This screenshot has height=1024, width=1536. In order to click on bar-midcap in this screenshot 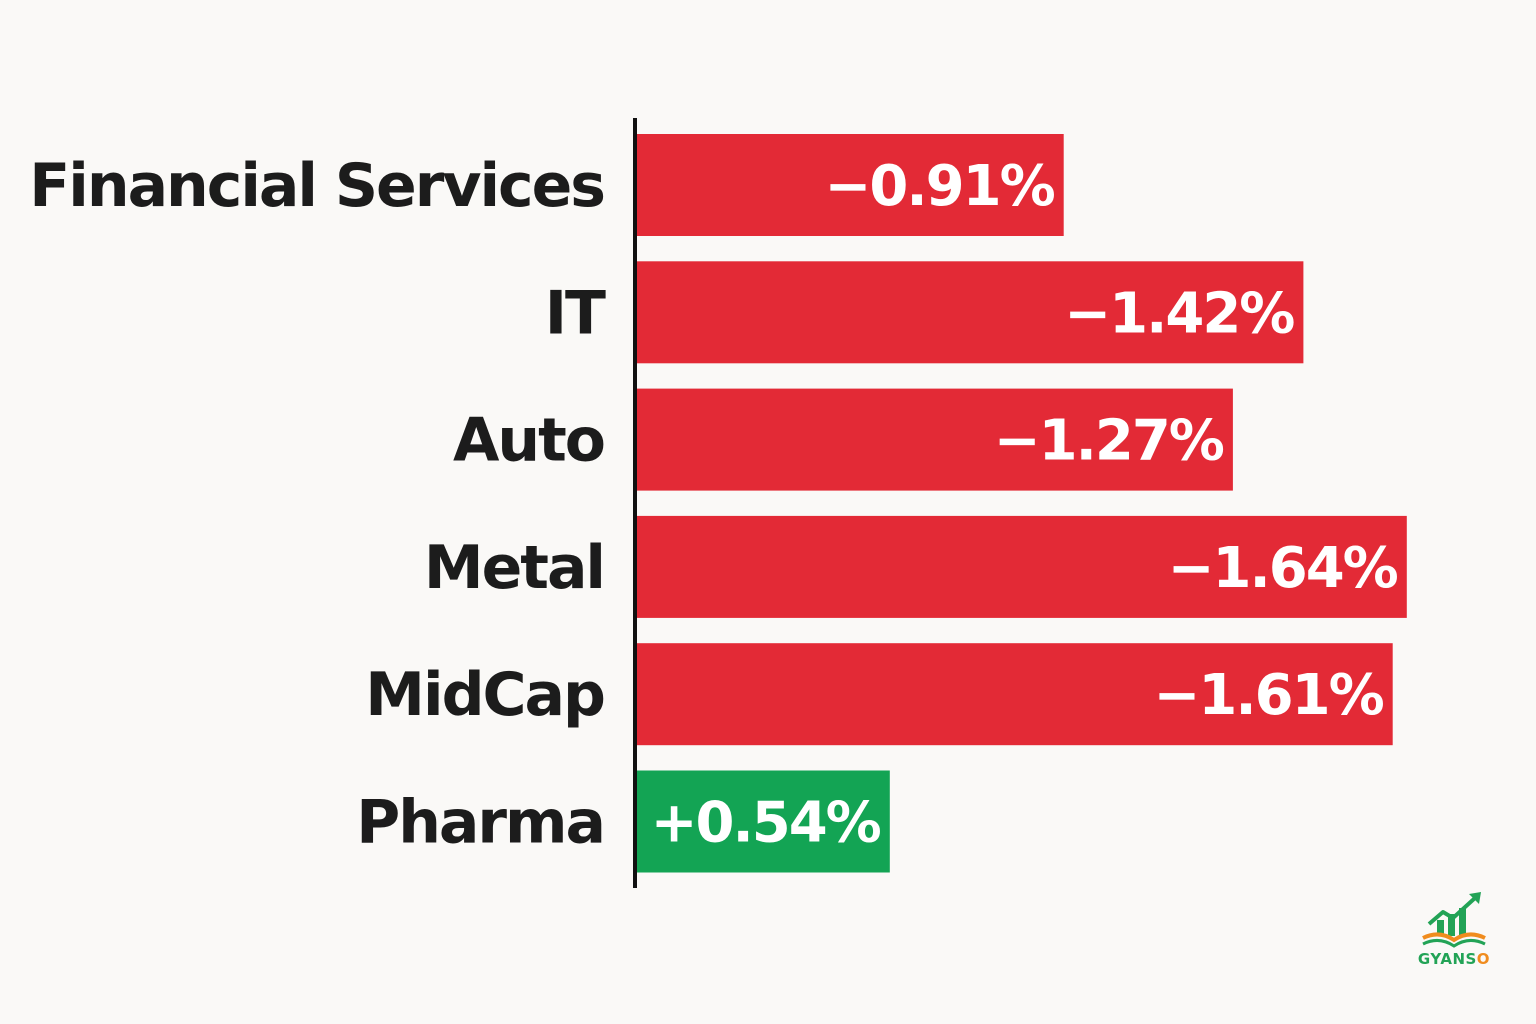, I will do `click(1014, 694)`.